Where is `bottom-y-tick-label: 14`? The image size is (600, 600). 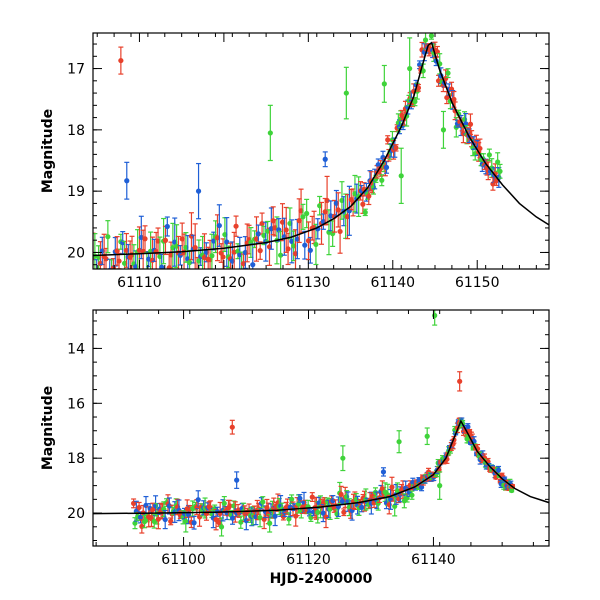 bottom-y-tick-label: 14 is located at coordinates (76, 349).